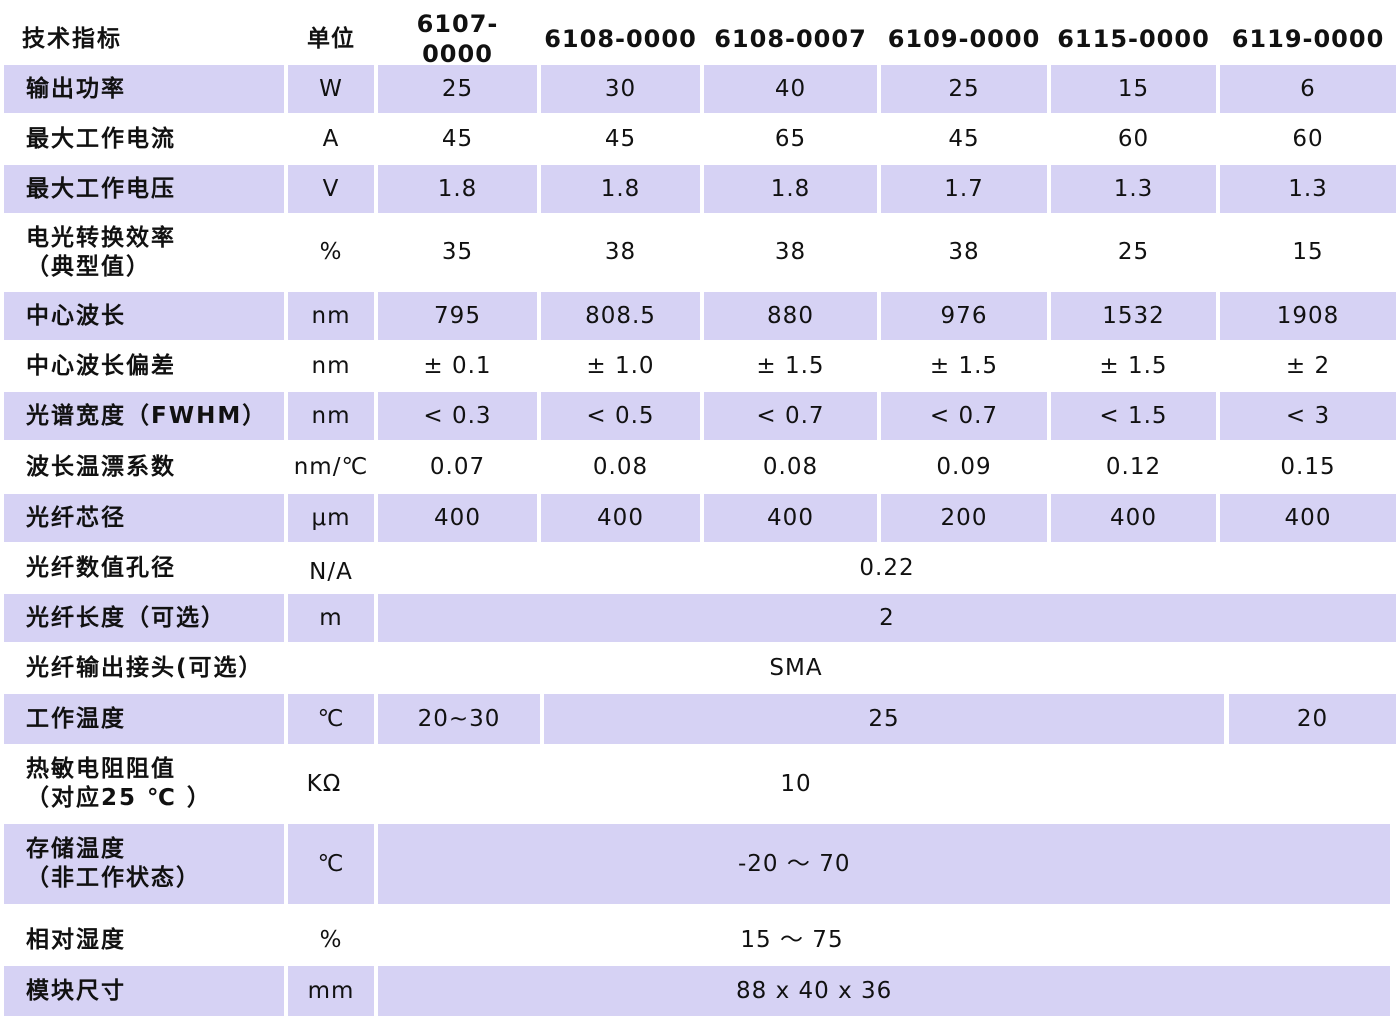 This screenshot has width=1400, height=1025. I want to click on row-unit: m, so click(331, 618).